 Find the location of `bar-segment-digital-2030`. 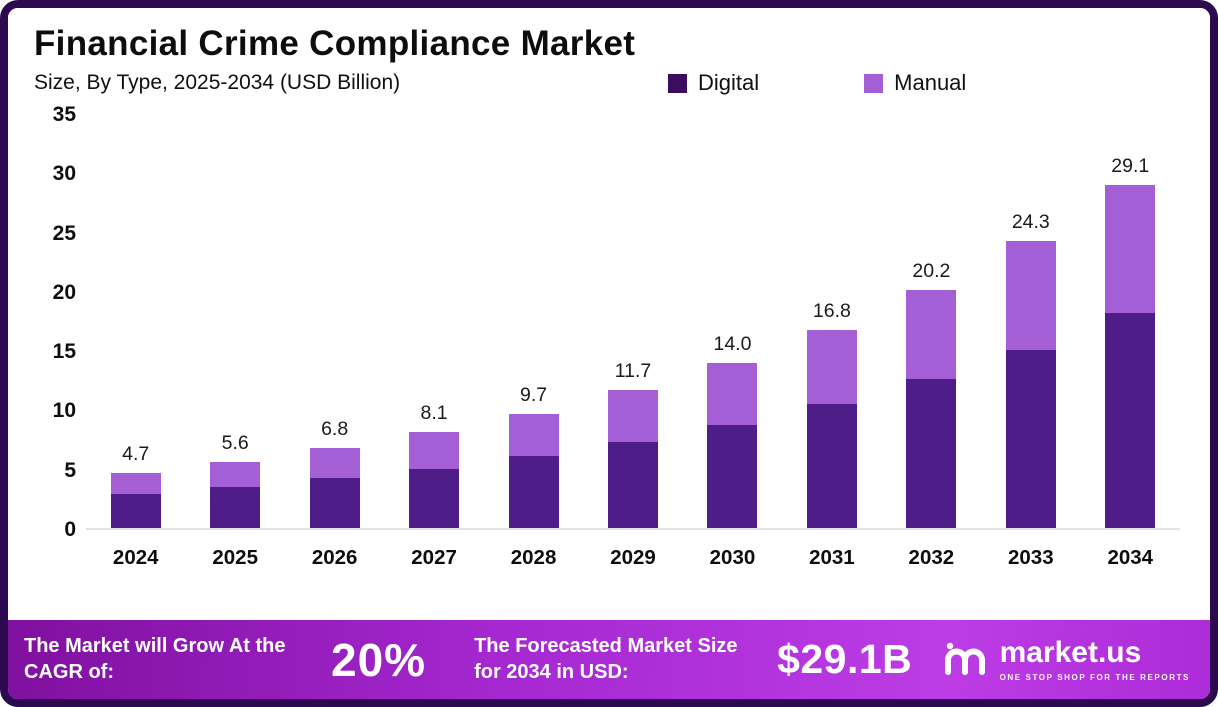

bar-segment-digital-2030 is located at coordinates (732, 476).